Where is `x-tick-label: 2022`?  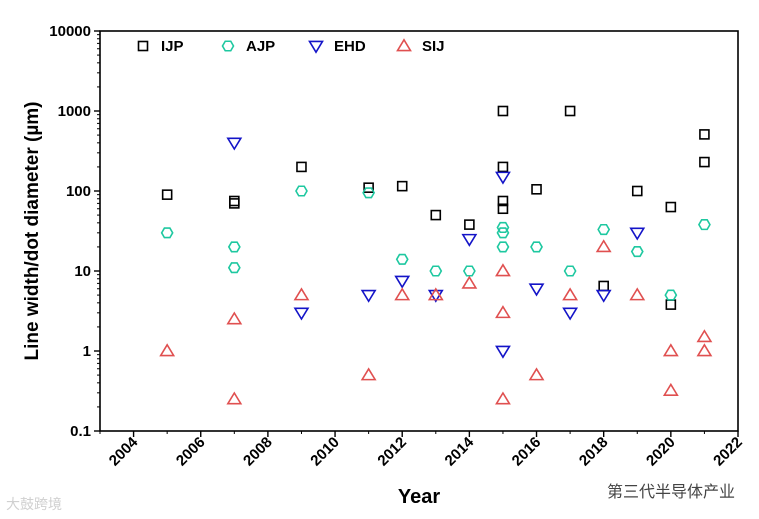 x-tick-label: 2022 is located at coordinates (728, 452).